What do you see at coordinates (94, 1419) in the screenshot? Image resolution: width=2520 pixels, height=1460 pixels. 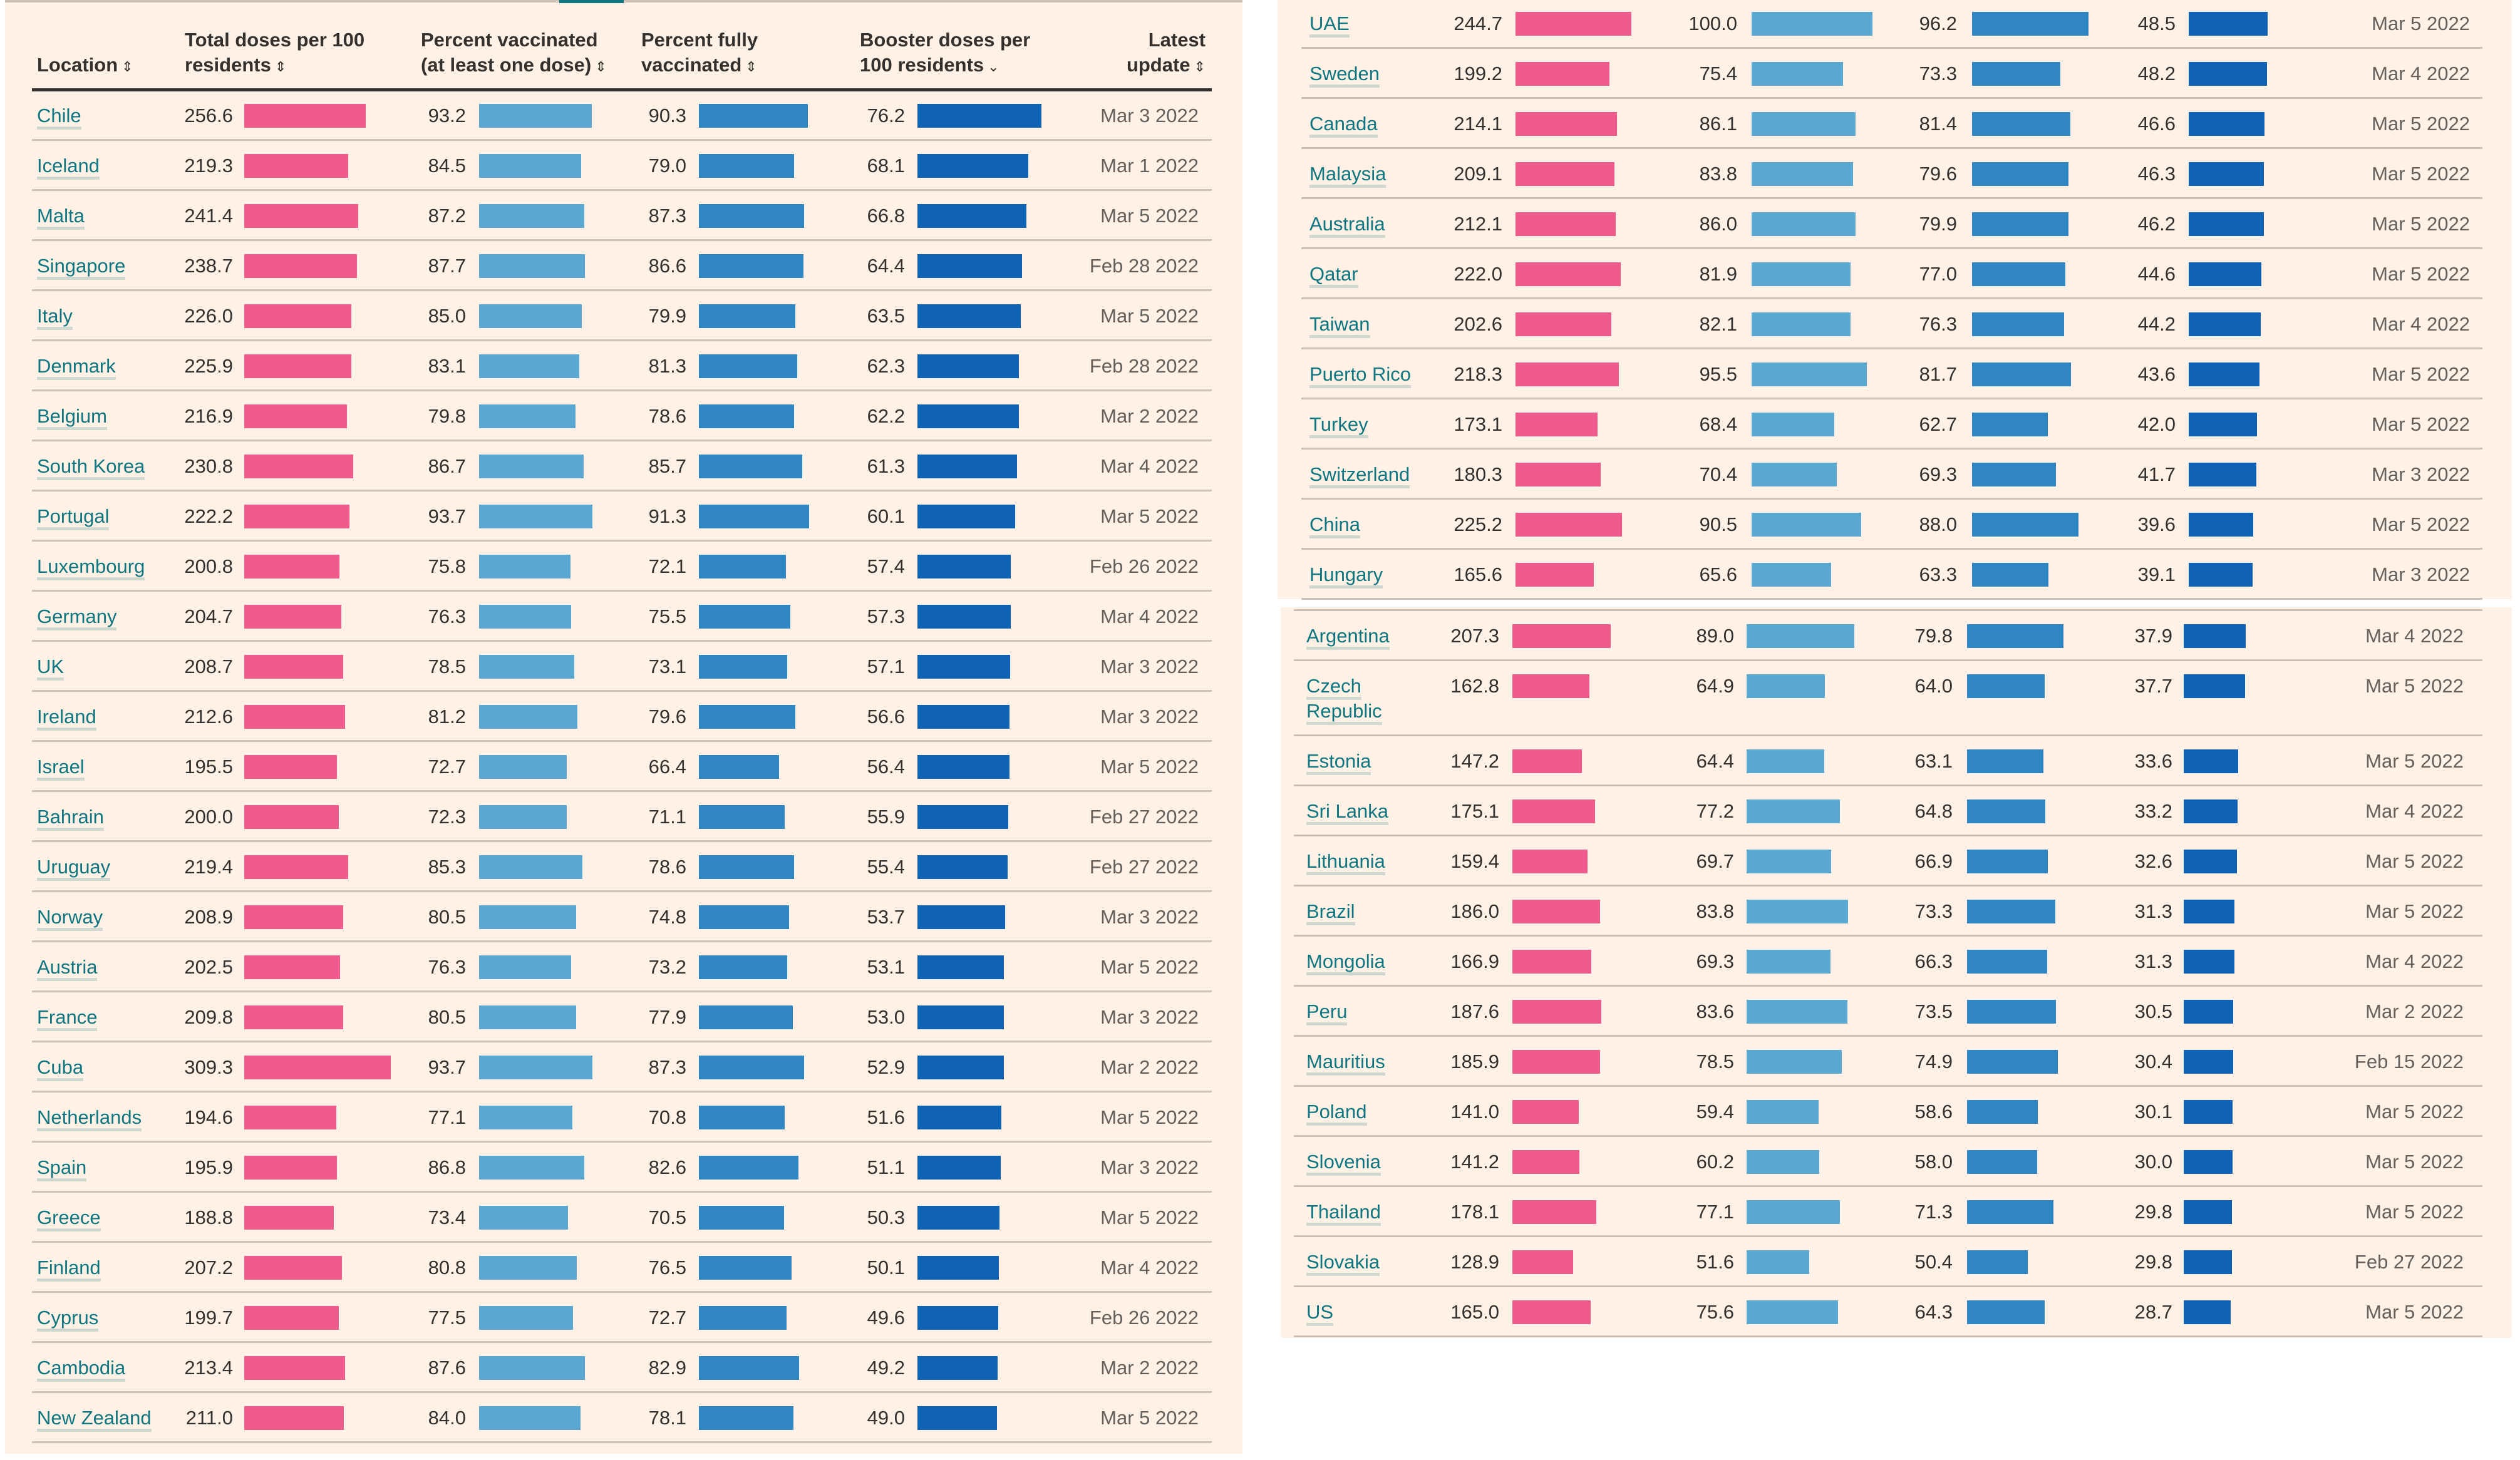 I see `location-name: New Zealand` at bounding box center [94, 1419].